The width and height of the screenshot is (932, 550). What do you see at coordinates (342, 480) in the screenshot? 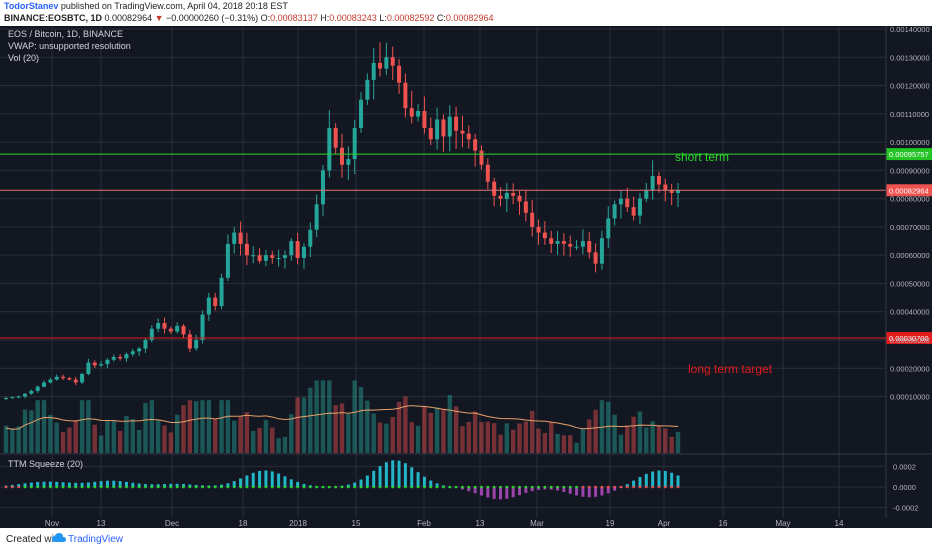
I see `ttm-squeeze-histogram` at bounding box center [342, 480].